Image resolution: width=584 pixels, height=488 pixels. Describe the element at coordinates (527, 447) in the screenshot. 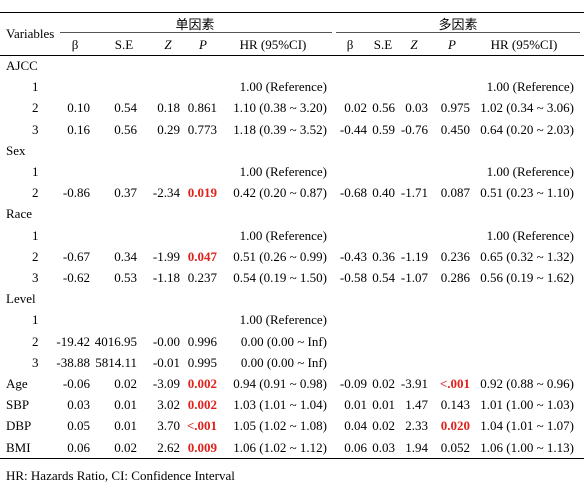

I see `multi-cell-hr: 1.06 (1.00 ~ 1.13)` at that location.